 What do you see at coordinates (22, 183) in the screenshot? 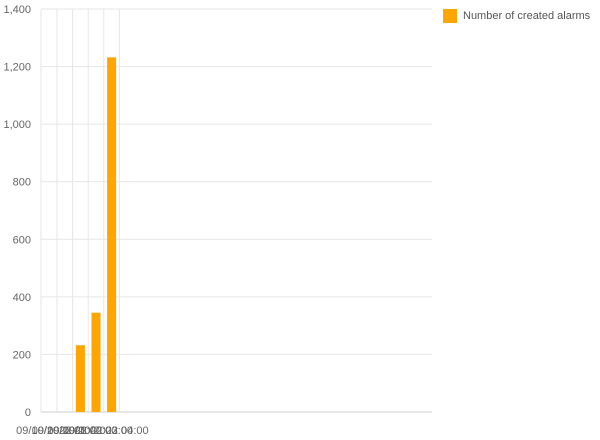
I see `y-tick-label: 800` at bounding box center [22, 183].